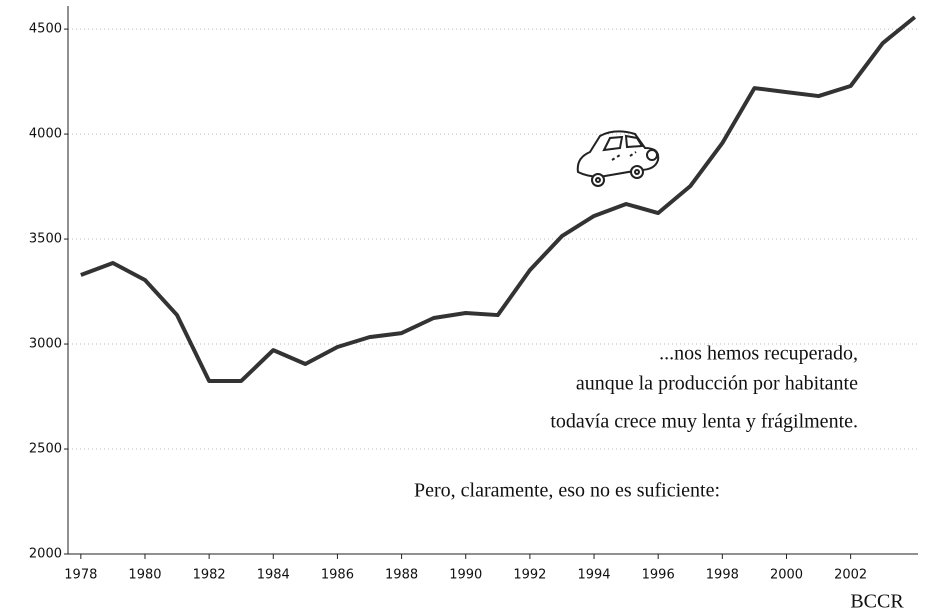 The width and height of the screenshot is (926, 615). I want to click on x-tick-label: 1994, so click(593, 575).